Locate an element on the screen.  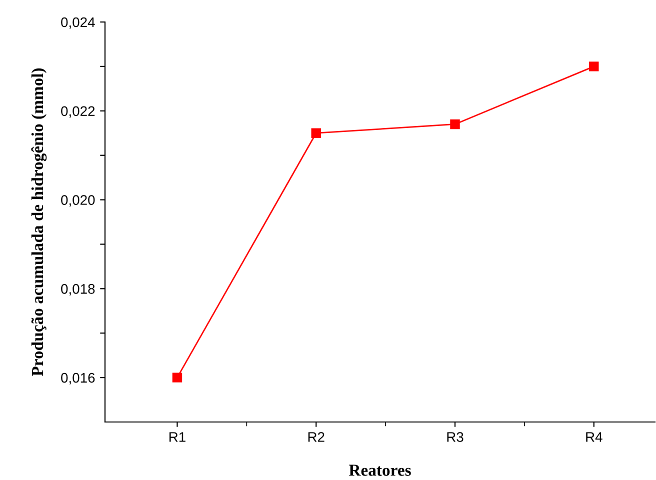
y-tick-label: 0,022 is located at coordinates (78, 112).